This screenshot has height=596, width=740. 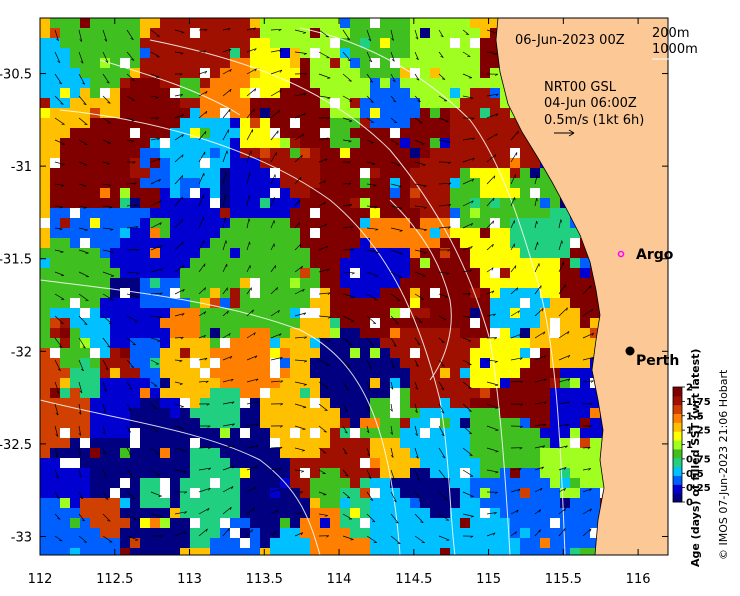 What do you see at coordinates (695, 458) in the screenshot?
I see `colorbar-title: Age (days) of filled SST (wrt latest)` at bounding box center [695, 458].